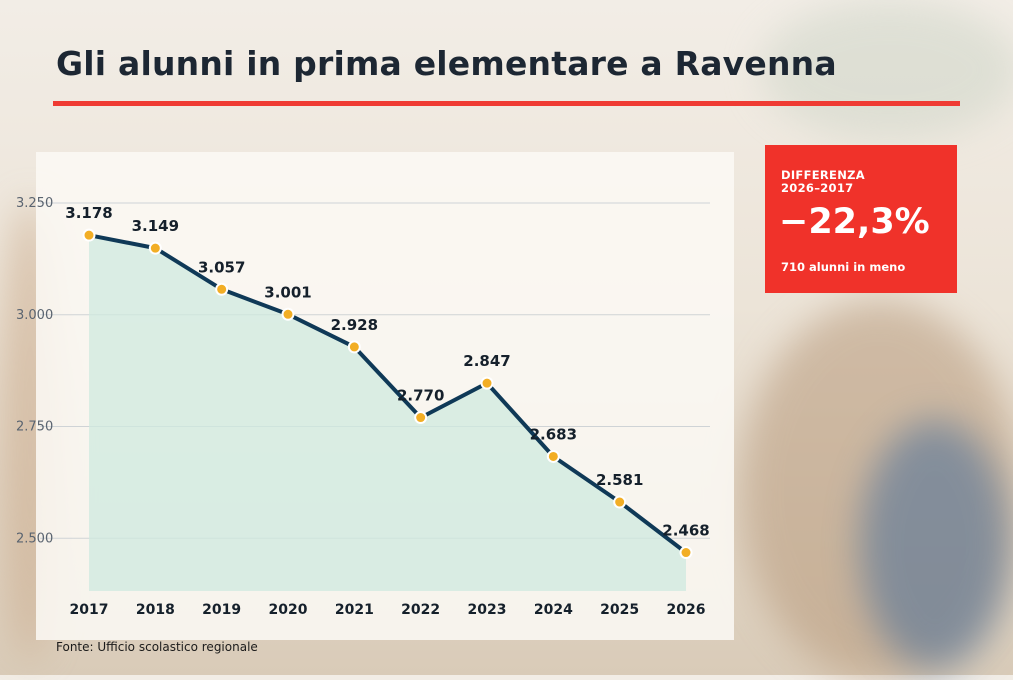 This screenshot has width=1013, height=680. What do you see at coordinates (854, 222) in the screenshot?
I see `callout-value: −22,3%` at bounding box center [854, 222].